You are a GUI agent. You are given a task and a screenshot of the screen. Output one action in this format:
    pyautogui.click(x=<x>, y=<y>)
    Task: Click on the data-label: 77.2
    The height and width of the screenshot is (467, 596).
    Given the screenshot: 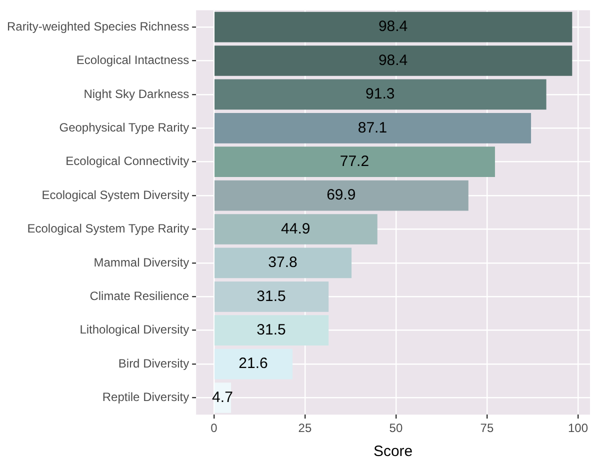 What is the action you would take?
    pyautogui.click(x=355, y=161)
    